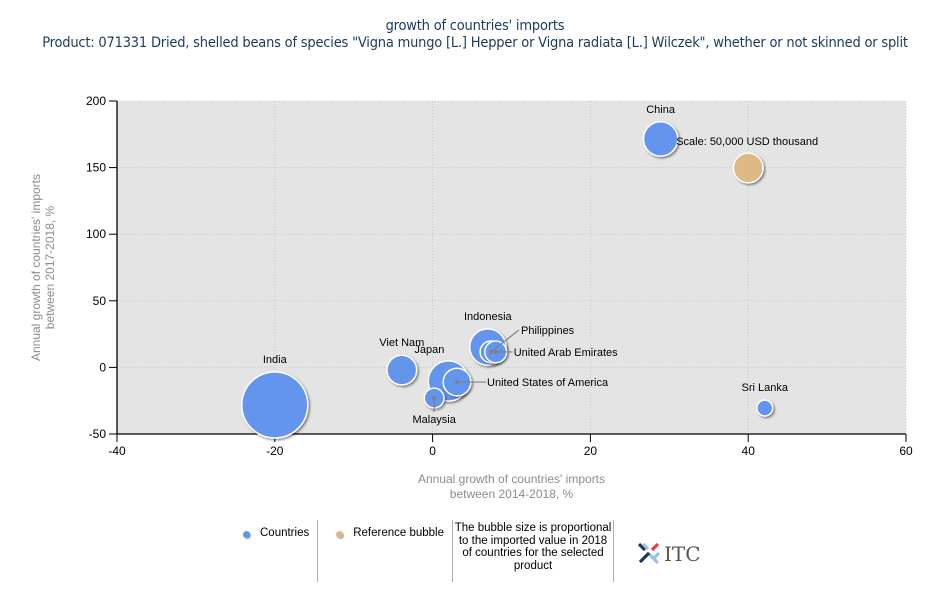 The width and height of the screenshot is (950, 600). What do you see at coordinates (488, 317) in the screenshot?
I see `bubble-label: Indonesia` at bounding box center [488, 317].